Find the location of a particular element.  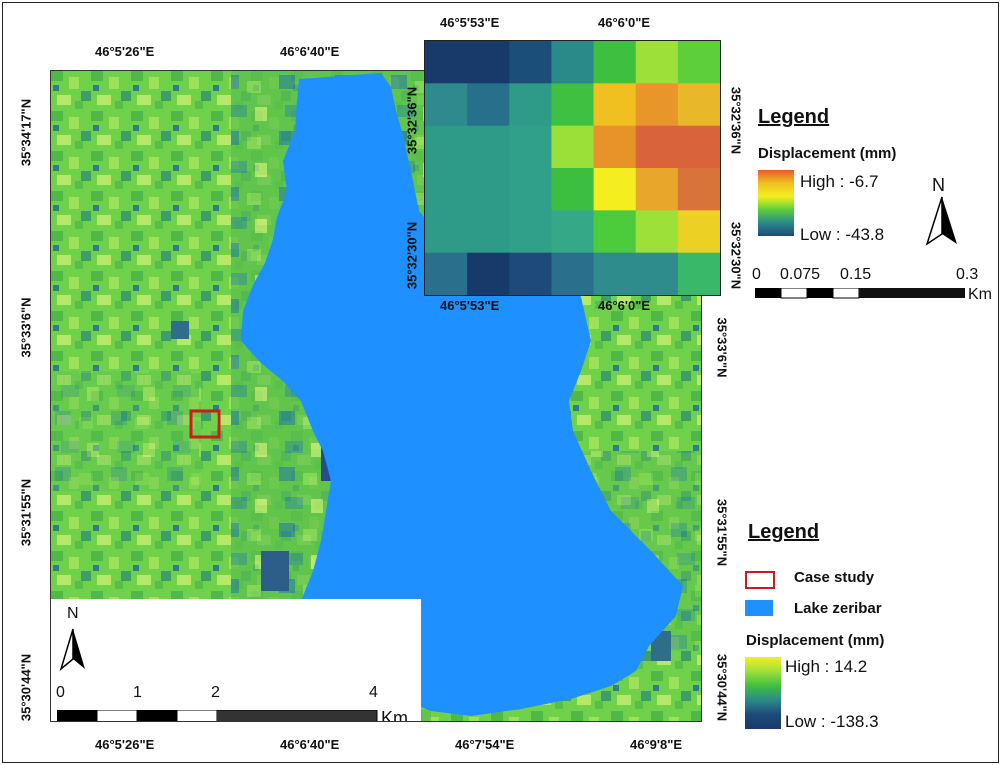

left-tick-2: 35°33'6"N is located at coordinates (26, 327).